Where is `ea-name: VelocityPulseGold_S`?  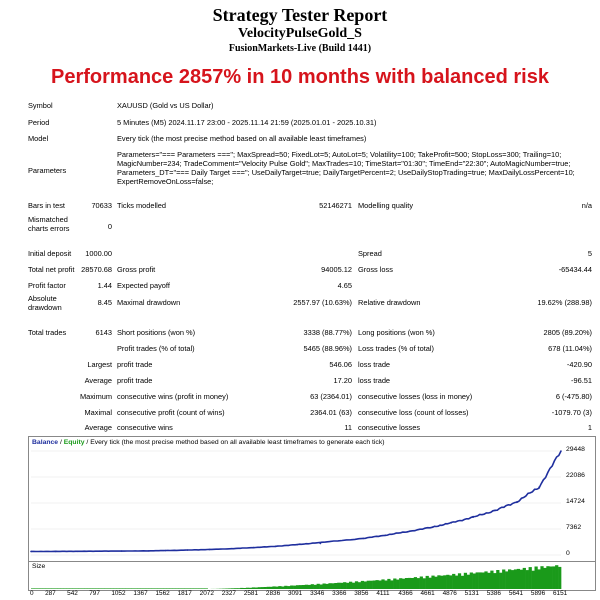
ea-name: VelocityPulseGold_S is located at coordinates (300, 33).